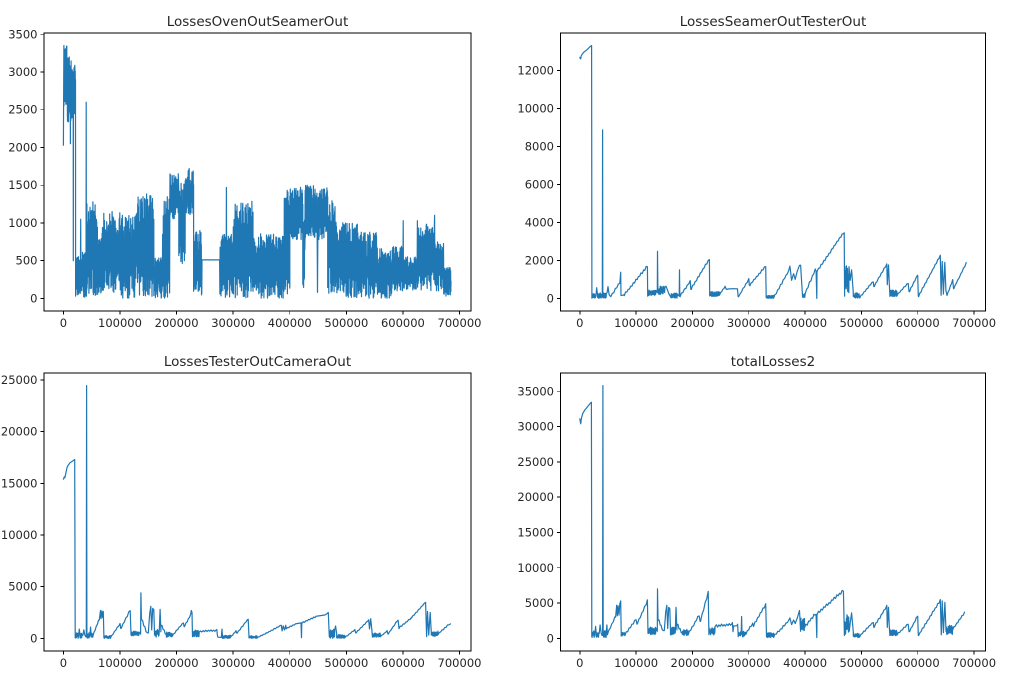 The width and height of the screenshot is (1023, 680). Describe the element at coordinates (22, 223) in the screenshot. I see `svg-text: 1000` at that location.